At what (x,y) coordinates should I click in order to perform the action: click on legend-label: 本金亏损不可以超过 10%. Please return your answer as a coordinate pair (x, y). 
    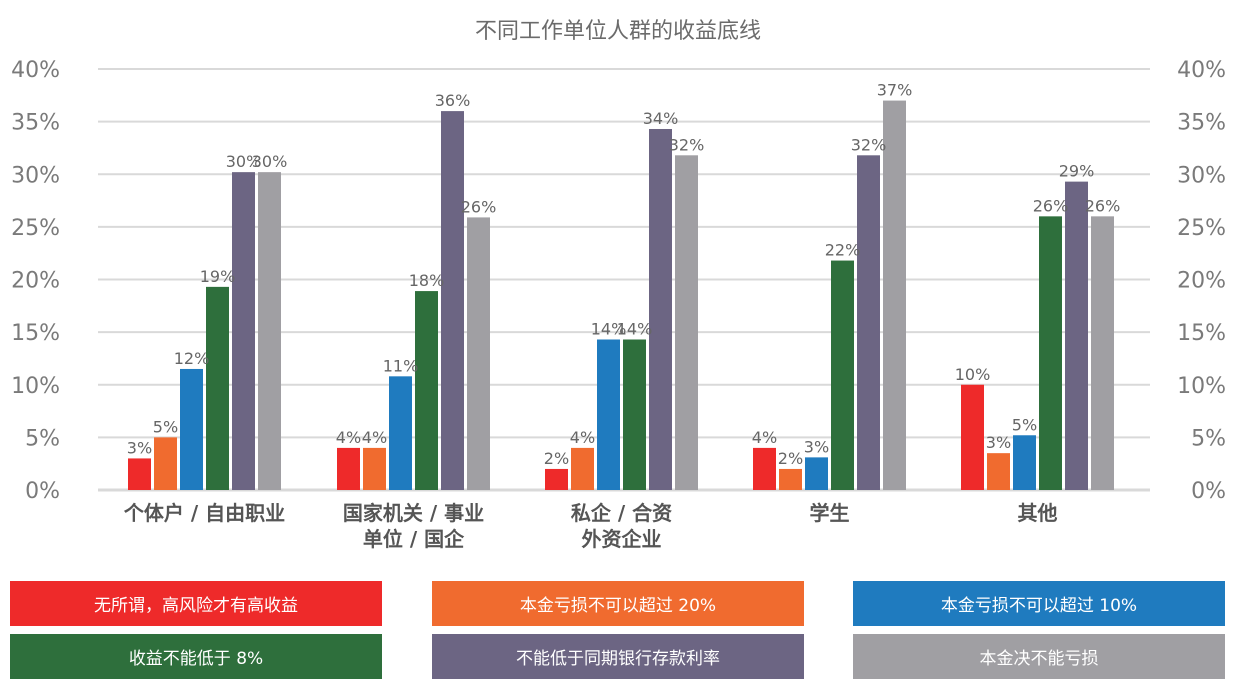
    Looking at the image, I should click on (1039, 606).